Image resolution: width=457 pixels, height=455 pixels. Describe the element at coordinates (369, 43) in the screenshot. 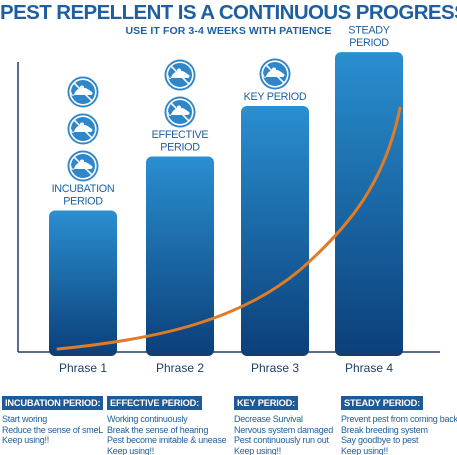

I see `bar-label-phase-4: PERIOD` at that location.